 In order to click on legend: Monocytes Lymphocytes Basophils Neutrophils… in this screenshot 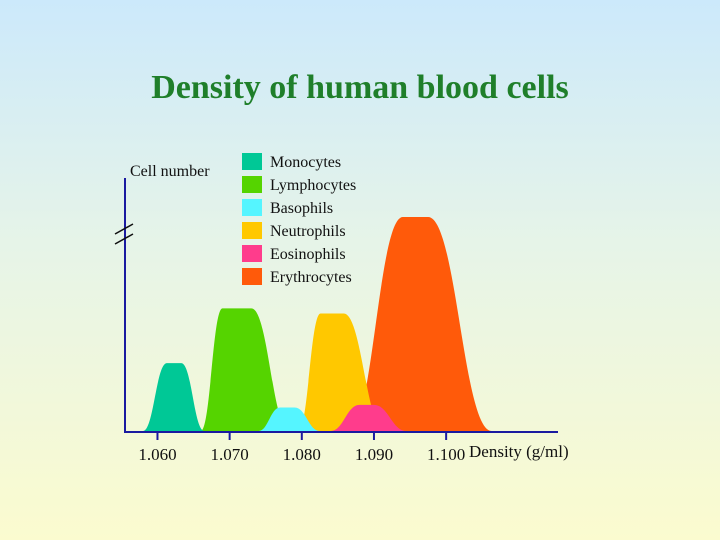, I will do `click(299, 219)`.